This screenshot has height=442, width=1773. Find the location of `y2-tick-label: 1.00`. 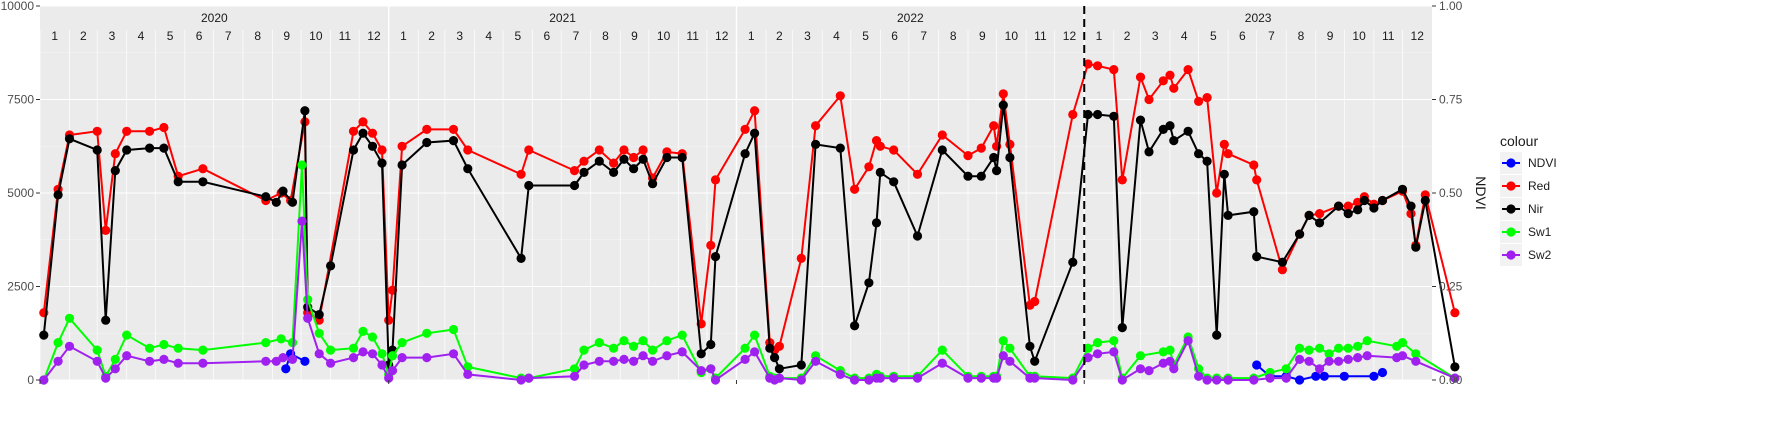

y2-tick-label: 1.00 is located at coordinates (1451, 6).